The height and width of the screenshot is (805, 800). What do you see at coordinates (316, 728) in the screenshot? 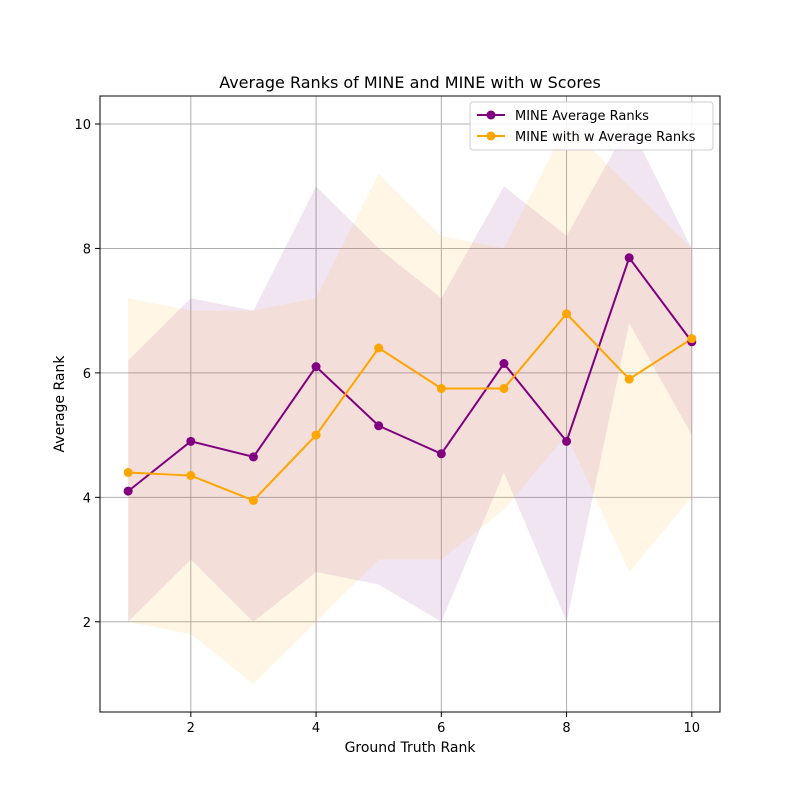
I see `x-tick-label: 4` at bounding box center [316, 728].